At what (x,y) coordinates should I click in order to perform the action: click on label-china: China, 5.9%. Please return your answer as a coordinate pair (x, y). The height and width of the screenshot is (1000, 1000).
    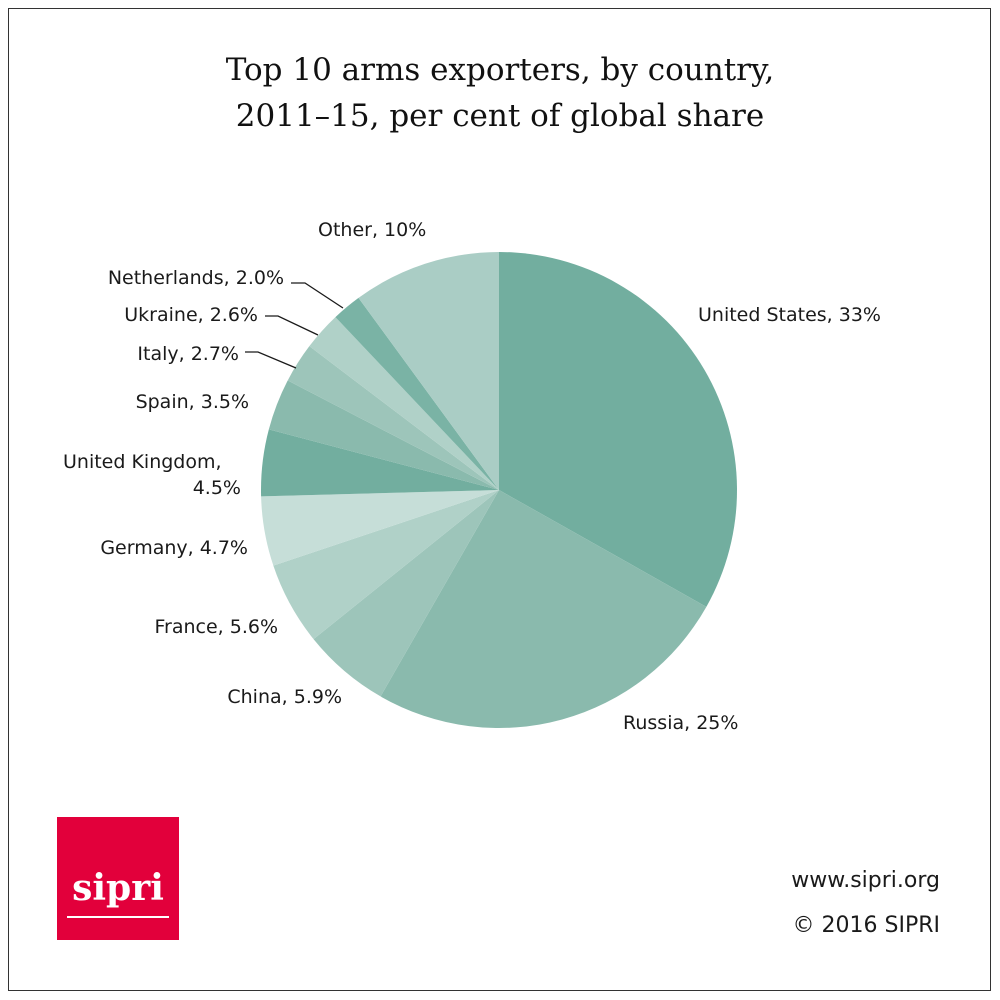
    Looking at the image, I should click on (284, 697).